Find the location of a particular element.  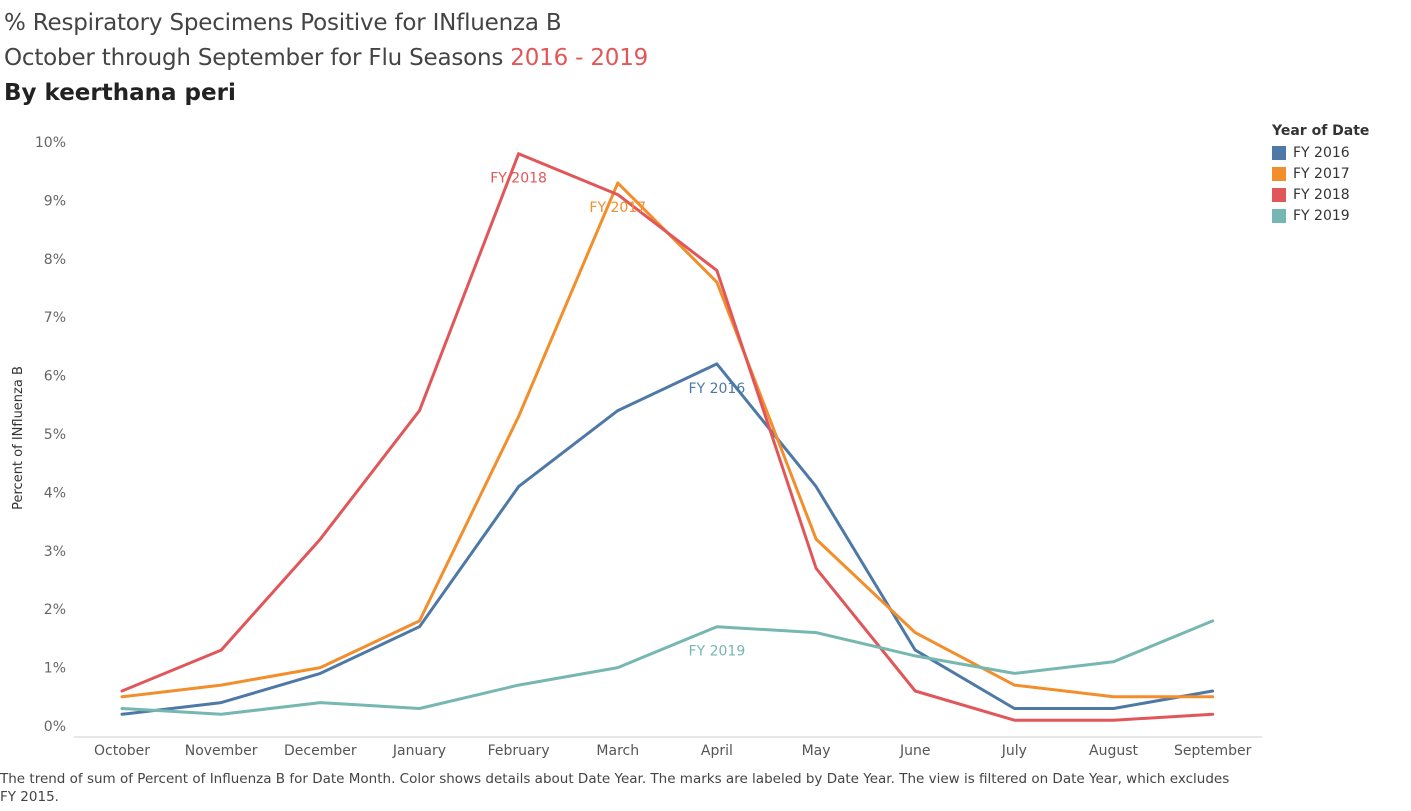

legend-item: FY 2017 is located at coordinates (1320, 173).